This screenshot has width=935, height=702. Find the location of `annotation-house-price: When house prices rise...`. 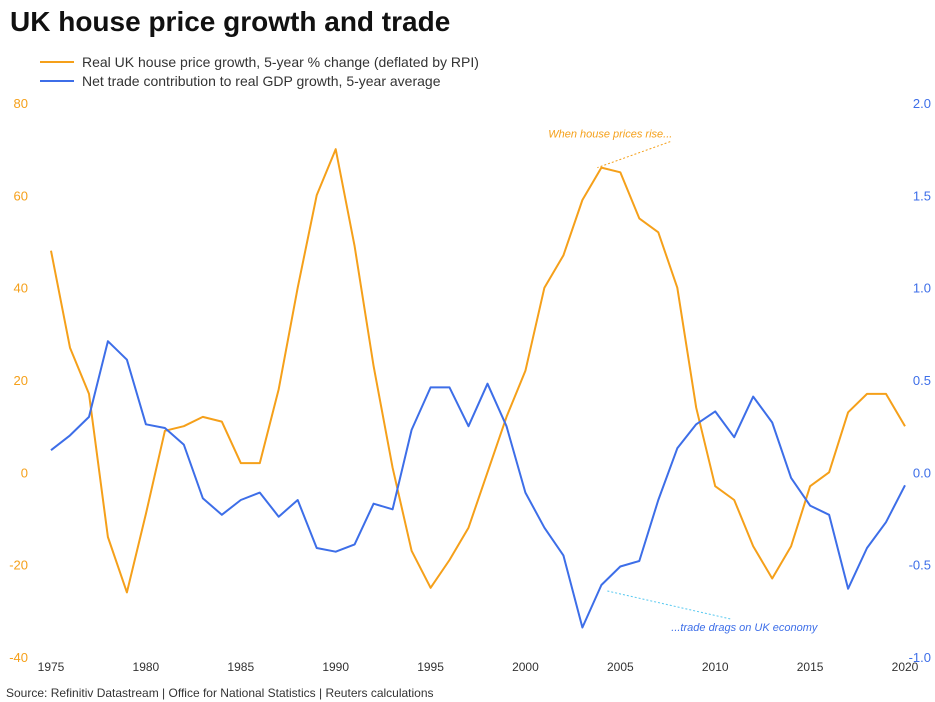

annotation-house-price: When house prices rise... is located at coordinates (610, 135).